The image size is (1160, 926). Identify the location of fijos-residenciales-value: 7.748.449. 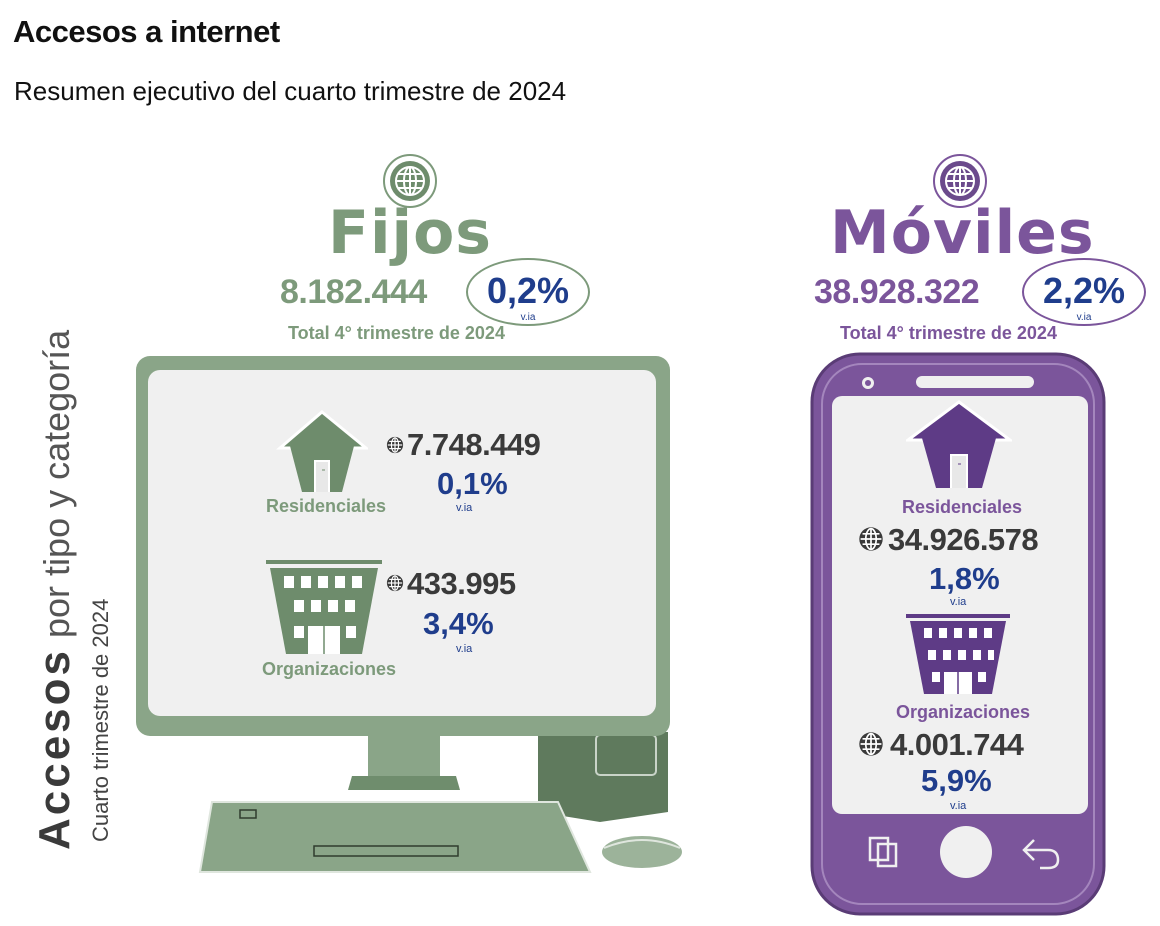
(474, 444).